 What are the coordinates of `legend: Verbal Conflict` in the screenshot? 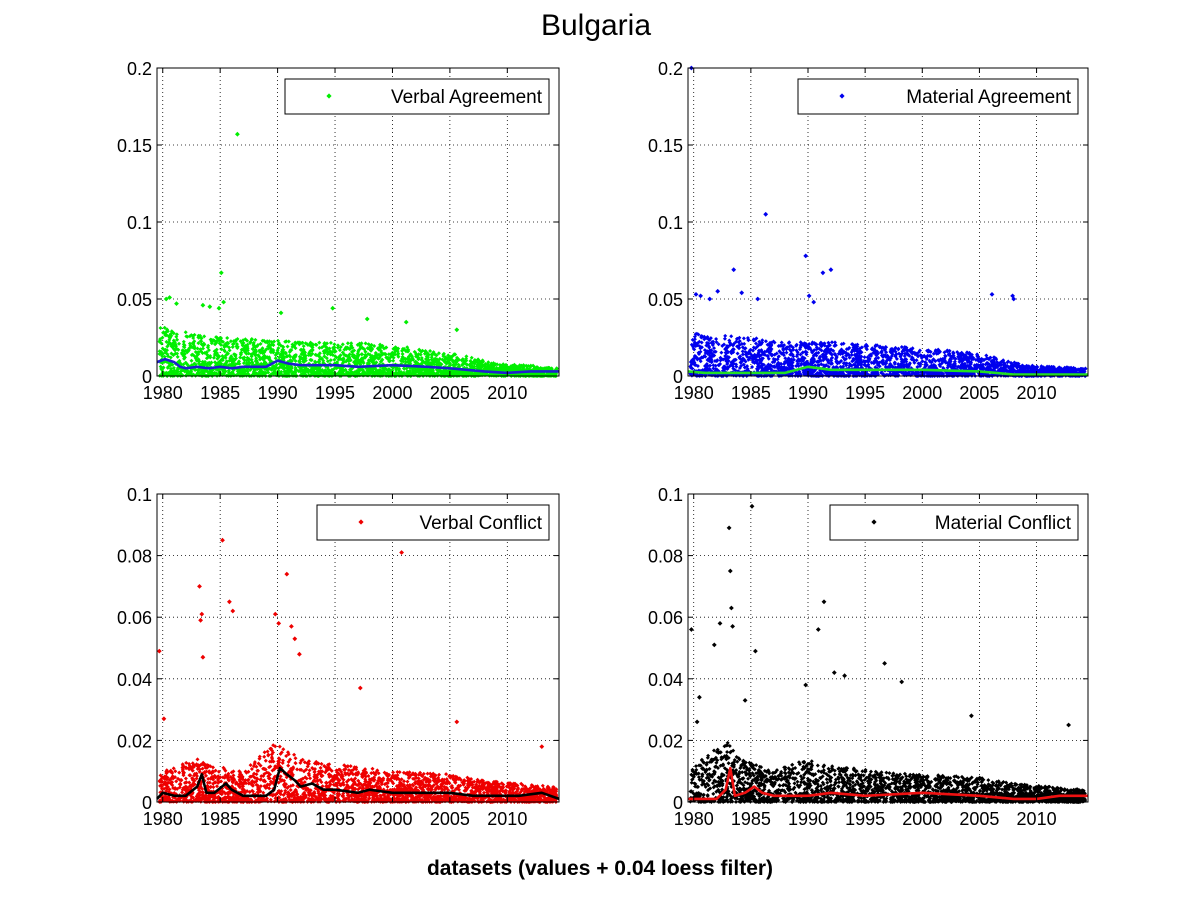 It's located at (433, 522).